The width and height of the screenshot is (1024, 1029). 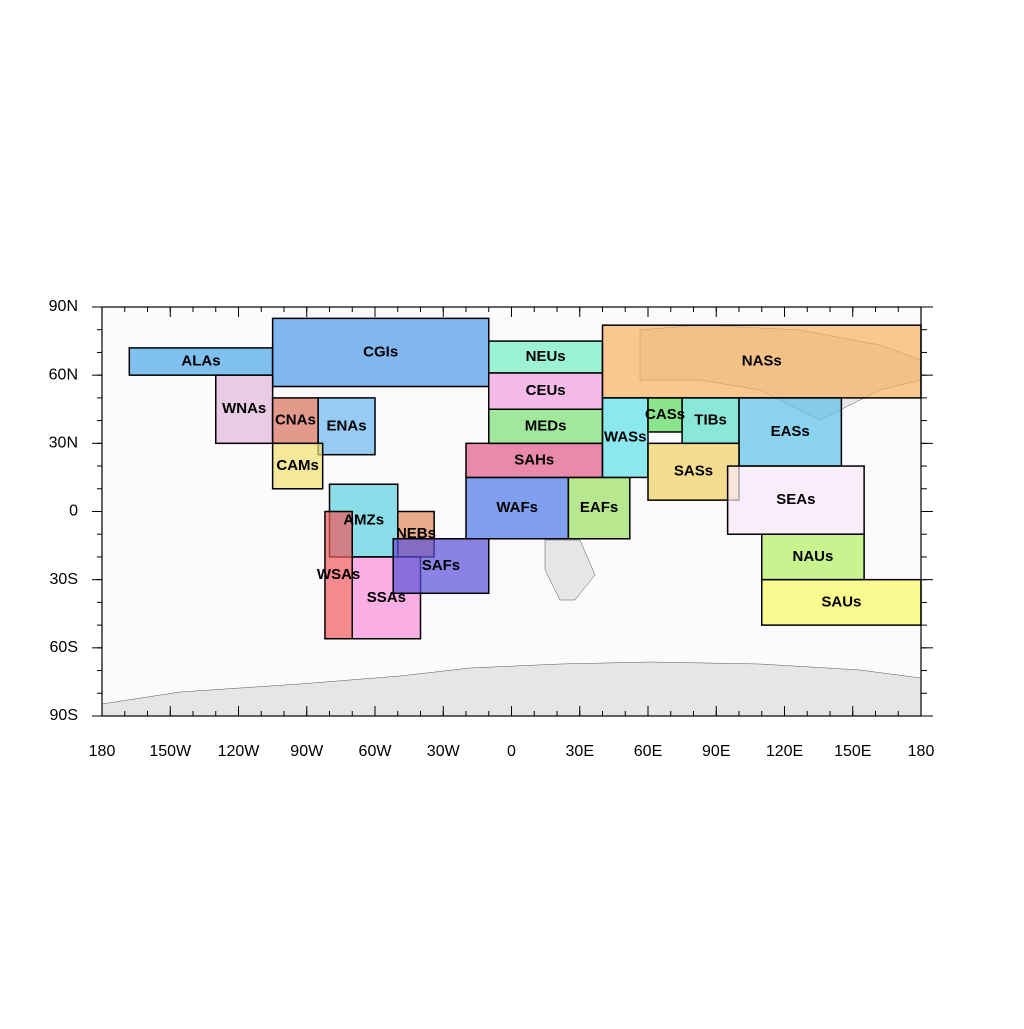 I want to click on region-label: TIBs, so click(x=710, y=420).